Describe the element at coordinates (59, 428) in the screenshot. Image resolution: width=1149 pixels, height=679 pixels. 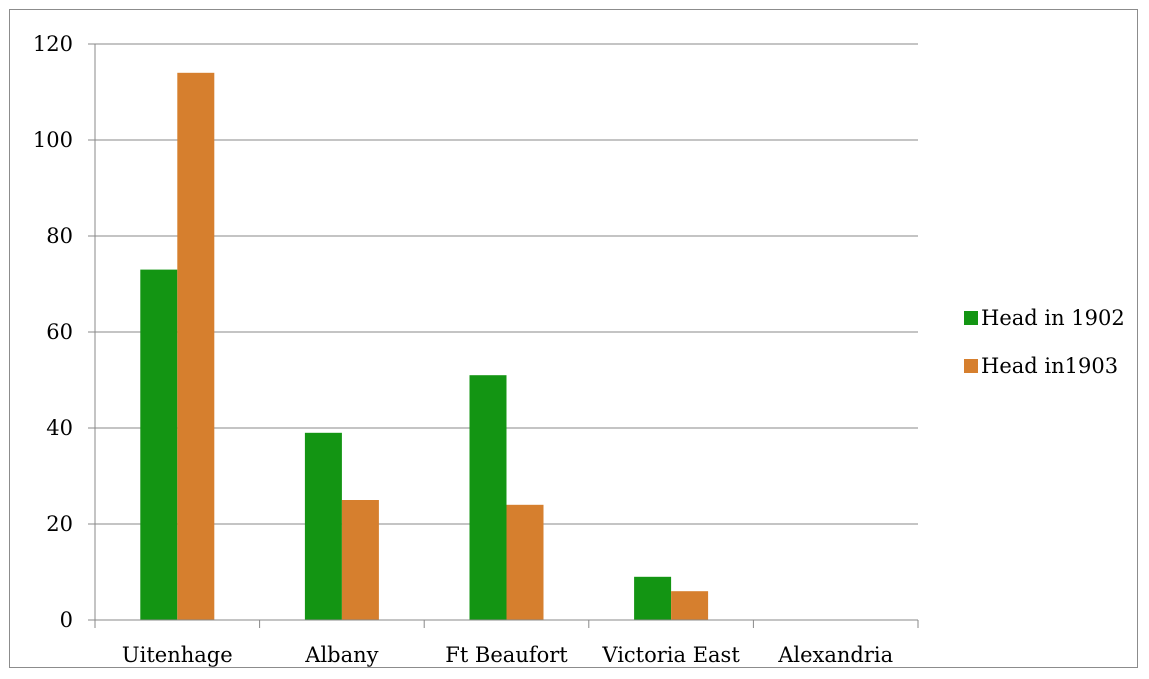
I see `y-tick-label: 40` at that location.